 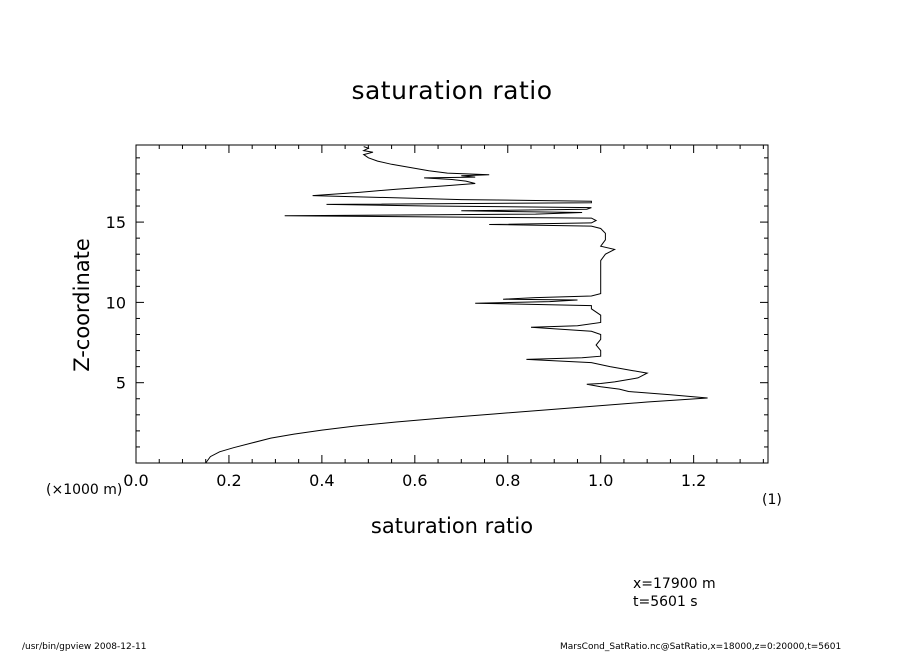 What do you see at coordinates (507, 480) in the screenshot?
I see `x-tick-label: 0.8` at bounding box center [507, 480].